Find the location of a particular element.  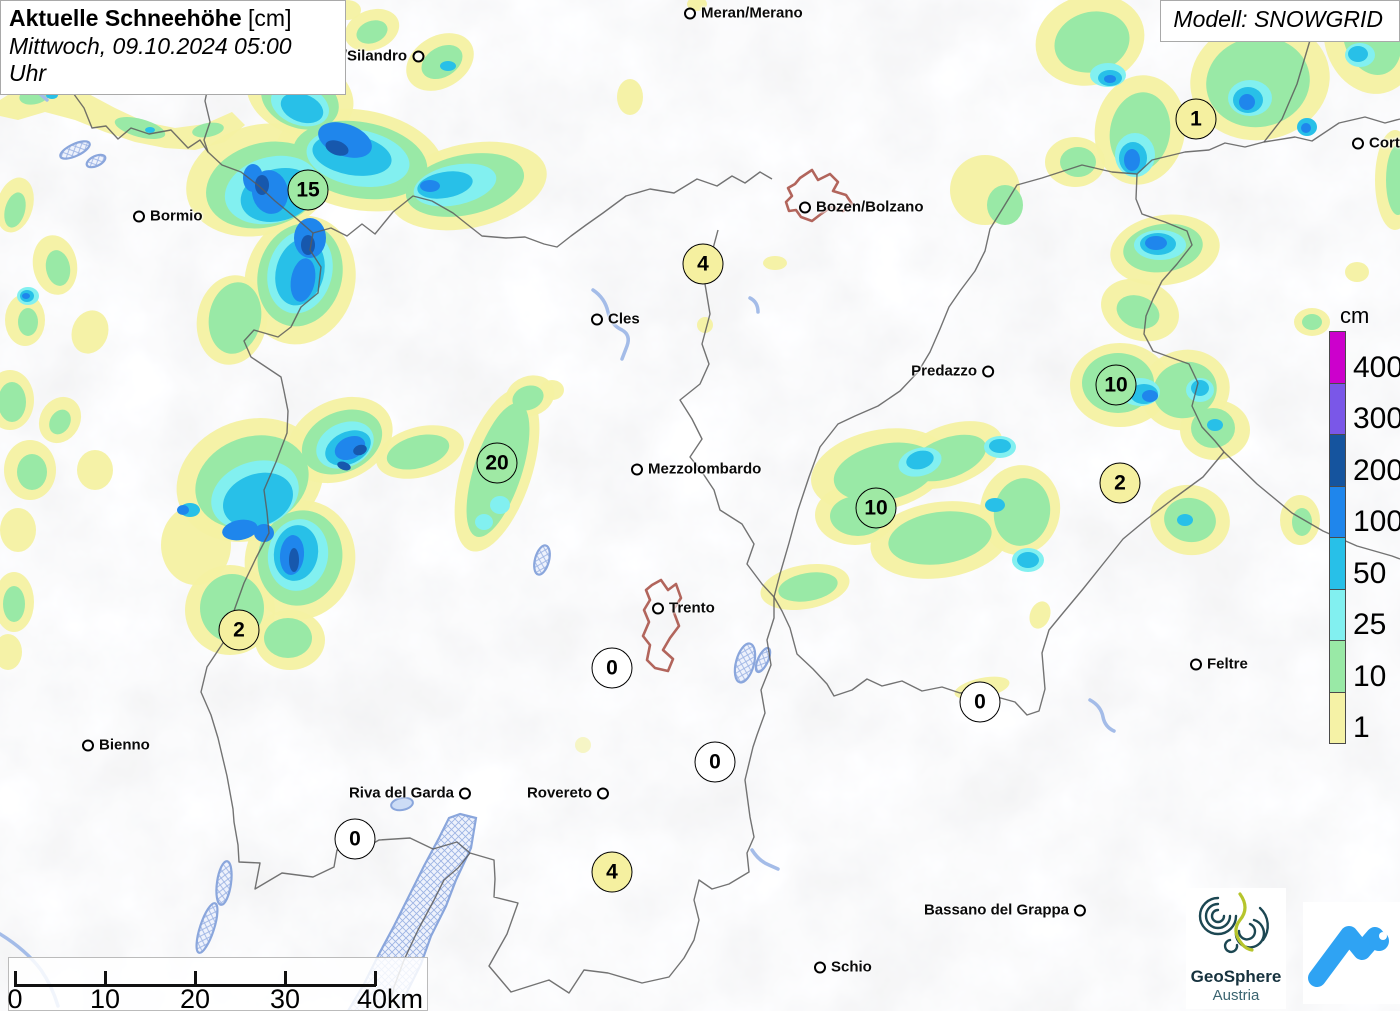

map-title: Aktuelle Schneehöhe [cm] is located at coordinates (172, 19).